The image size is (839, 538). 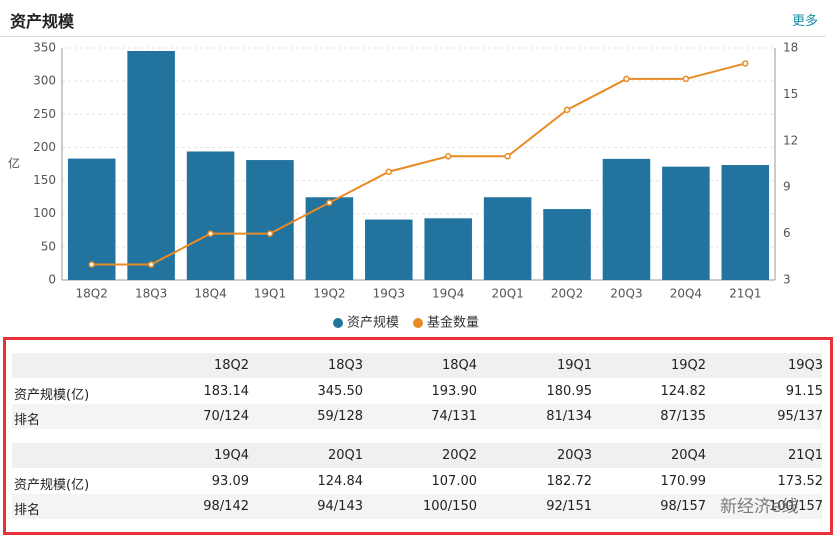 I want to click on y-axis-label: 亿, so click(x=14, y=163).